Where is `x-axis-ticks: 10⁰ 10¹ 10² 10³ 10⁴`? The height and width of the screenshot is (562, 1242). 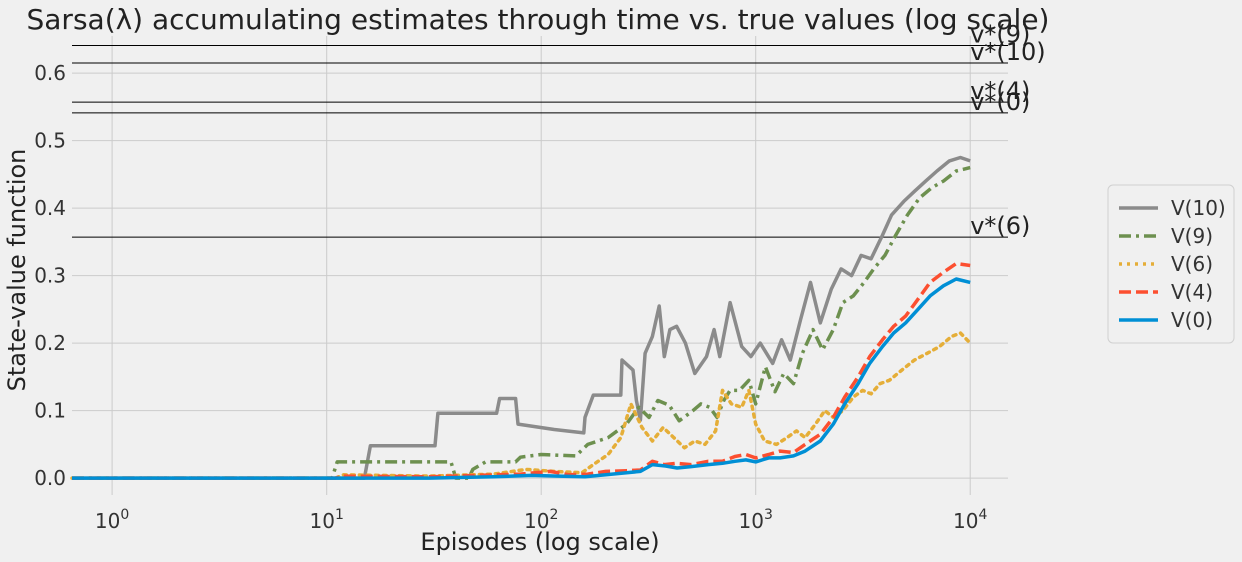
x-axis-ticks: 10⁰ 10¹ 10² 10³ 10⁴ is located at coordinates (541, 520).